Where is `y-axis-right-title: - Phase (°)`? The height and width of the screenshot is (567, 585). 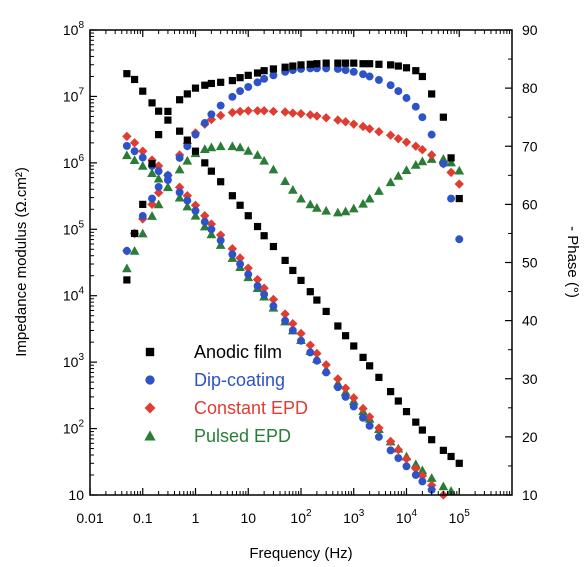
y-axis-right-title: - Phase (°) is located at coordinates (572, 262).